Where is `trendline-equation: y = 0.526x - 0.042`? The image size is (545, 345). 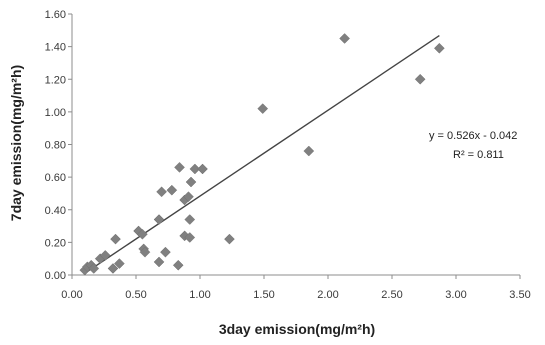
trendline-equation: y = 0.526x - 0.042 is located at coordinates (473, 136).